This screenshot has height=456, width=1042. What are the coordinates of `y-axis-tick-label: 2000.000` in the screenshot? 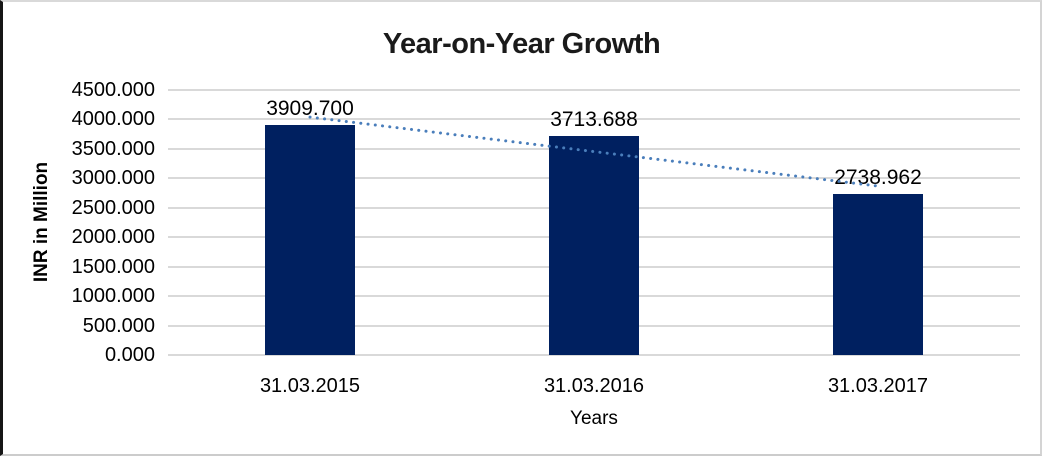 It's located at (113, 237).